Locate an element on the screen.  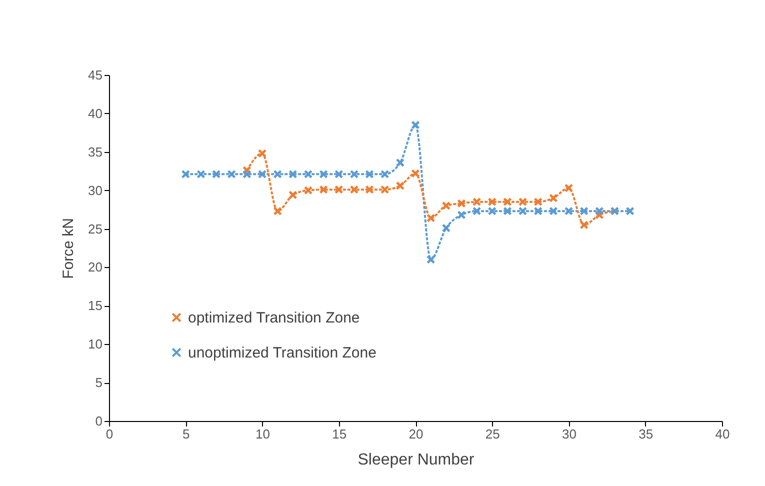
x-tick-label: 25 is located at coordinates (492, 434).